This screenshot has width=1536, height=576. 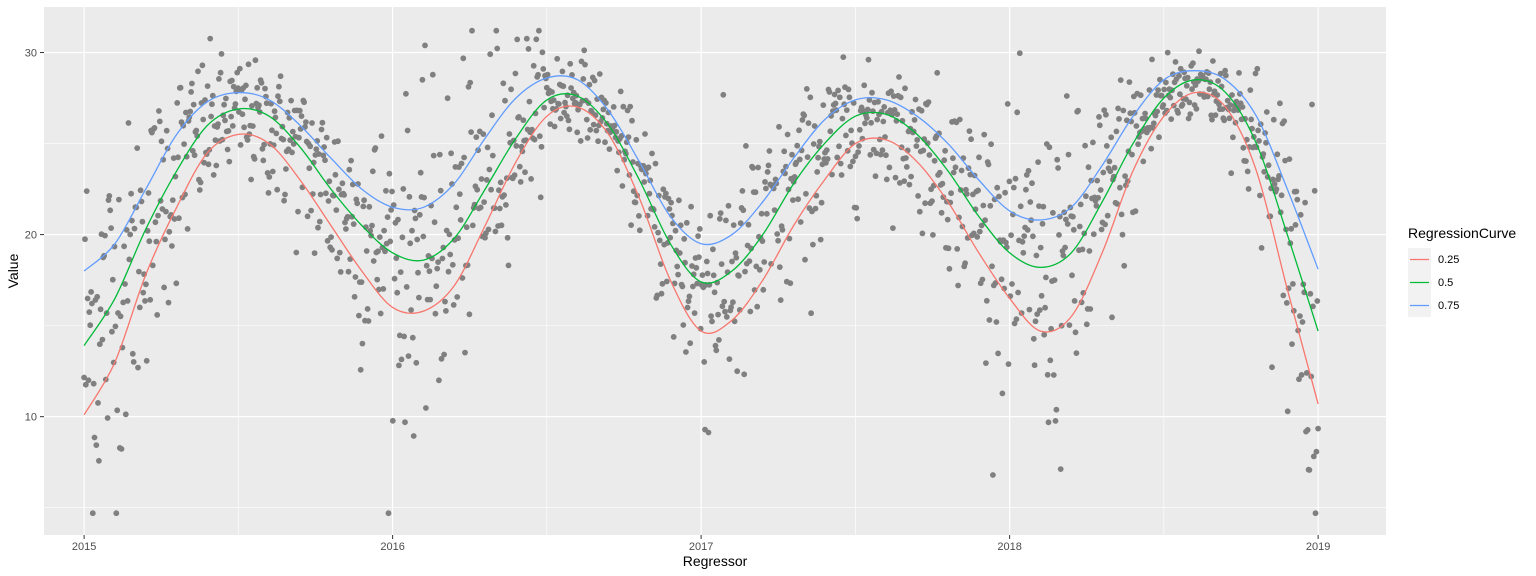 What do you see at coordinates (34, 236) in the screenshot?
I see `y-axis: 10 20 30` at bounding box center [34, 236].